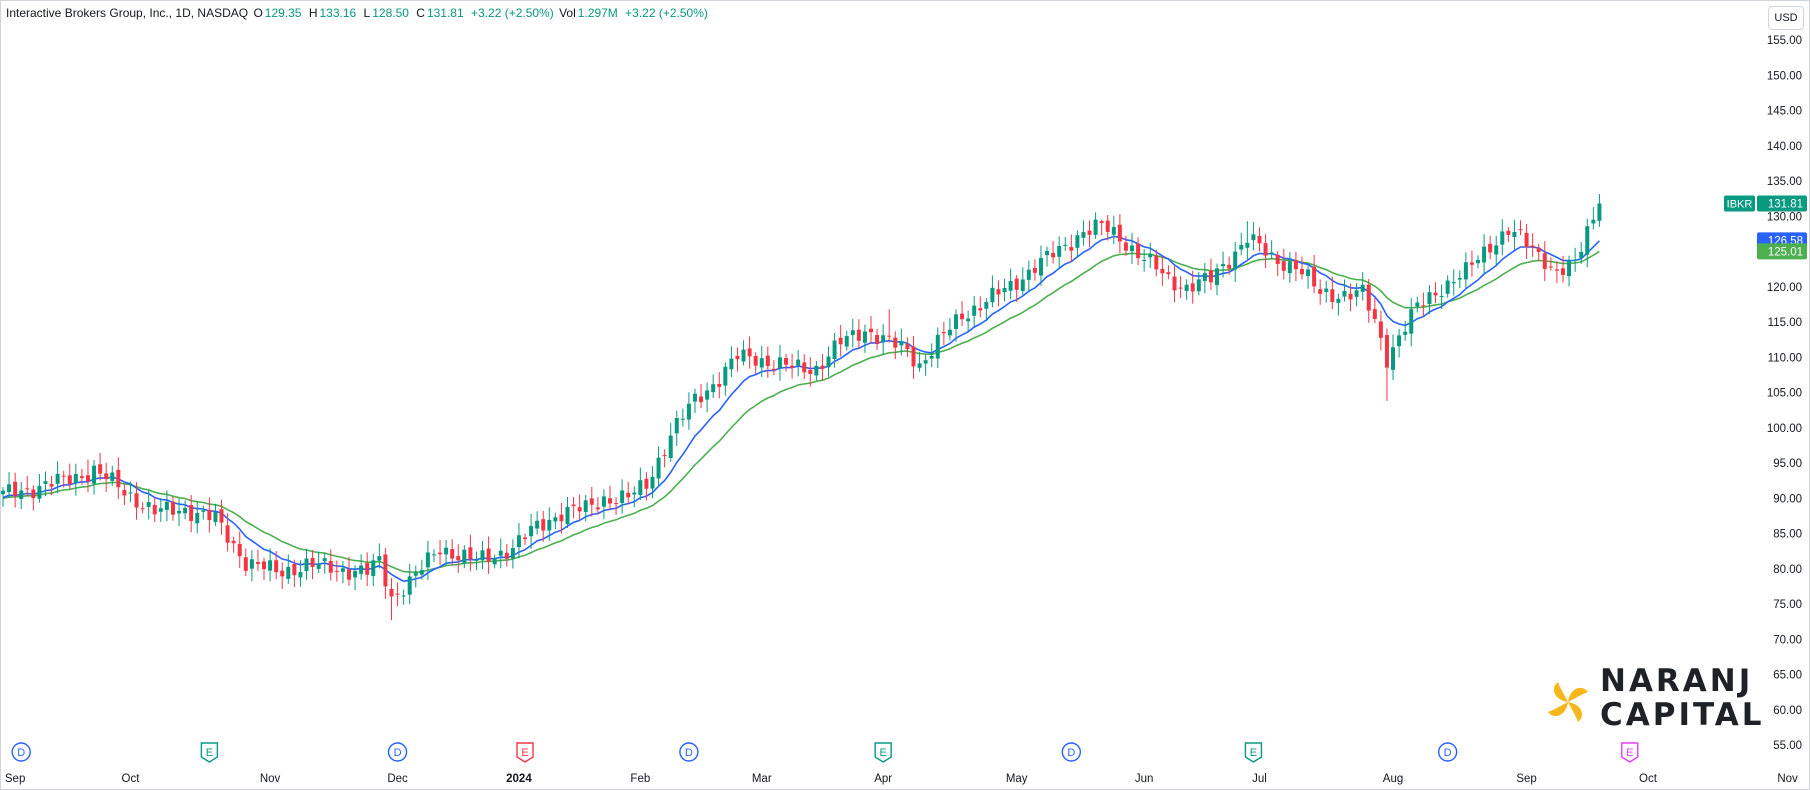 Image resolution: width=1810 pixels, height=790 pixels. Describe the element at coordinates (1739, 203) in the screenshot. I see `symbol-tag-bg` at that location.